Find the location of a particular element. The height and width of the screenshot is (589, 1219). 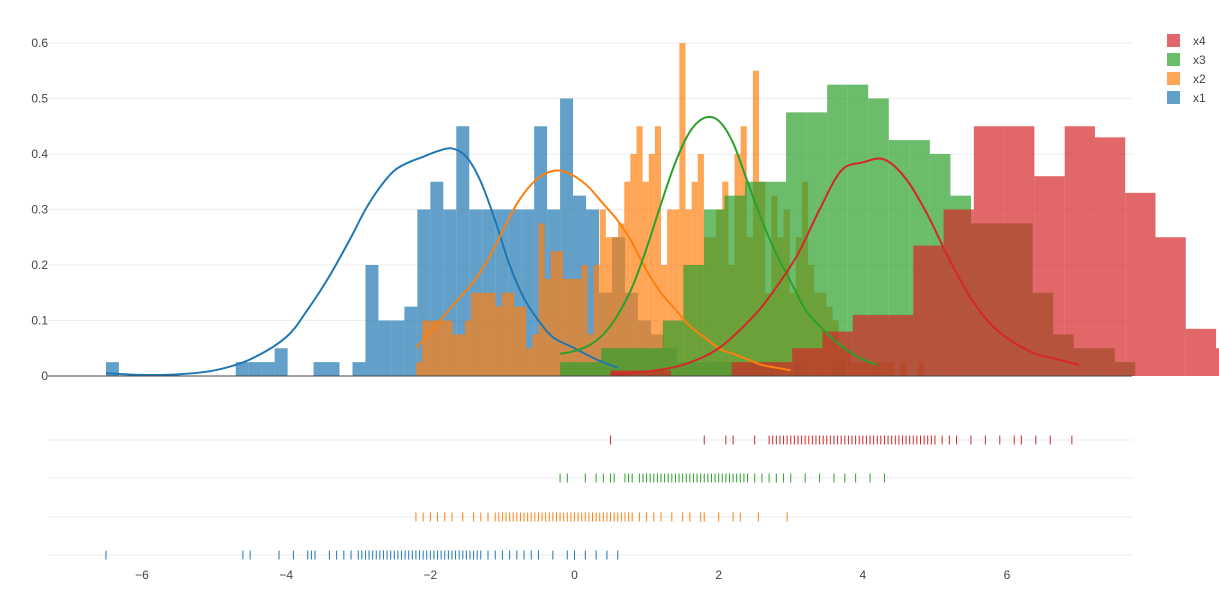

legend-item-x2: x2 is located at coordinates (1186, 79).